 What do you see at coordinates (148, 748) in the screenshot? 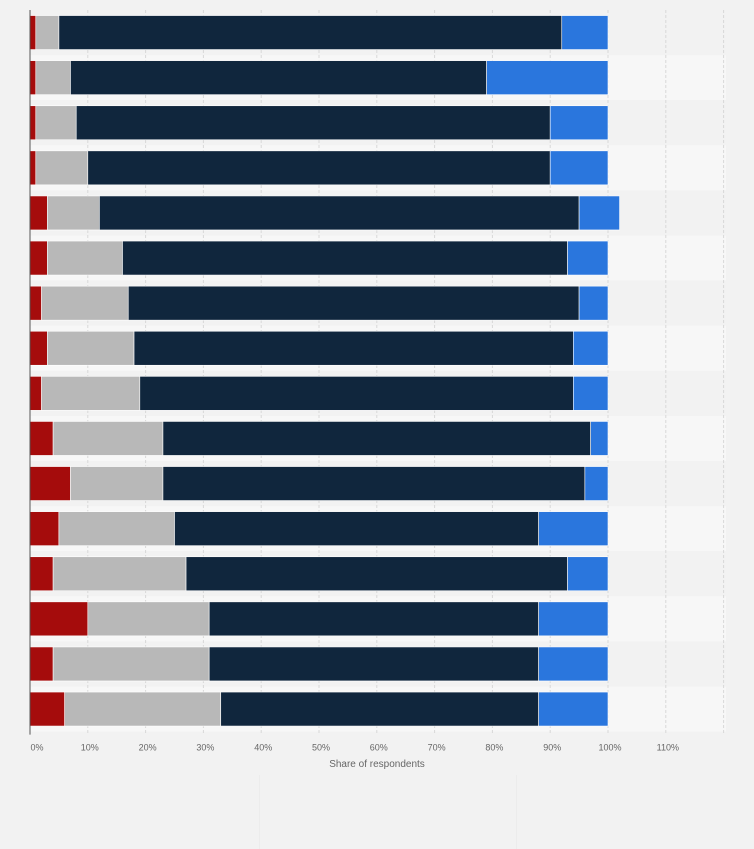
I see `x-tick-label: 20%` at bounding box center [148, 748].